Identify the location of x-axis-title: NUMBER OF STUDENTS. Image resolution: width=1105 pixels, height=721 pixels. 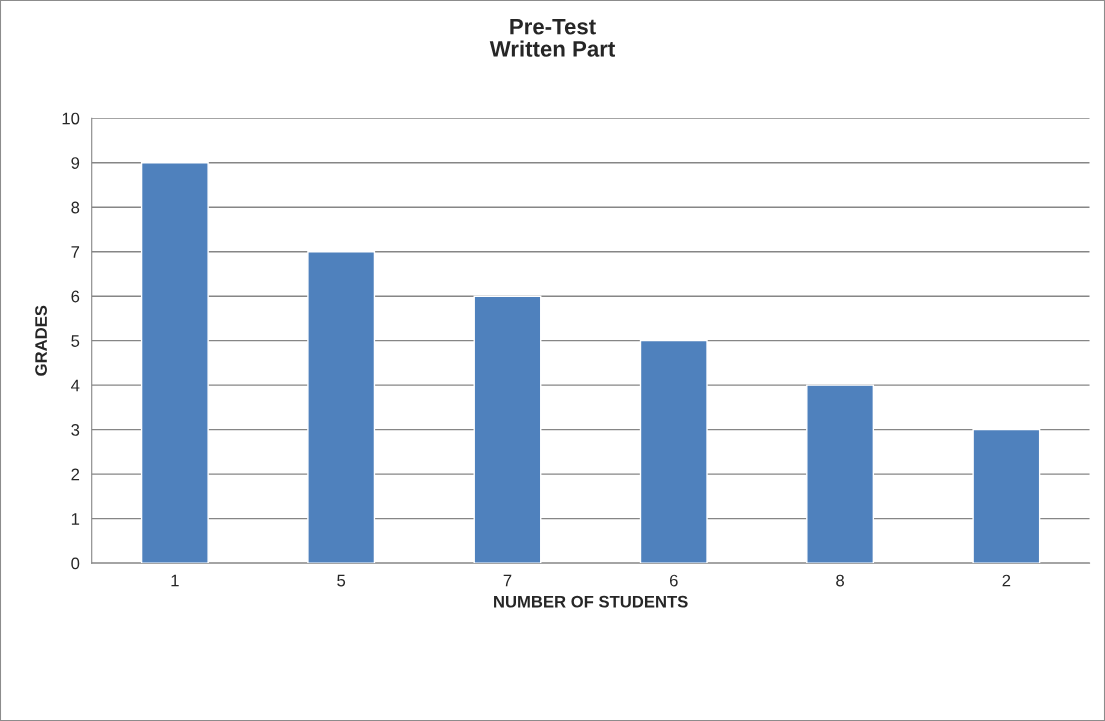
(591, 601).